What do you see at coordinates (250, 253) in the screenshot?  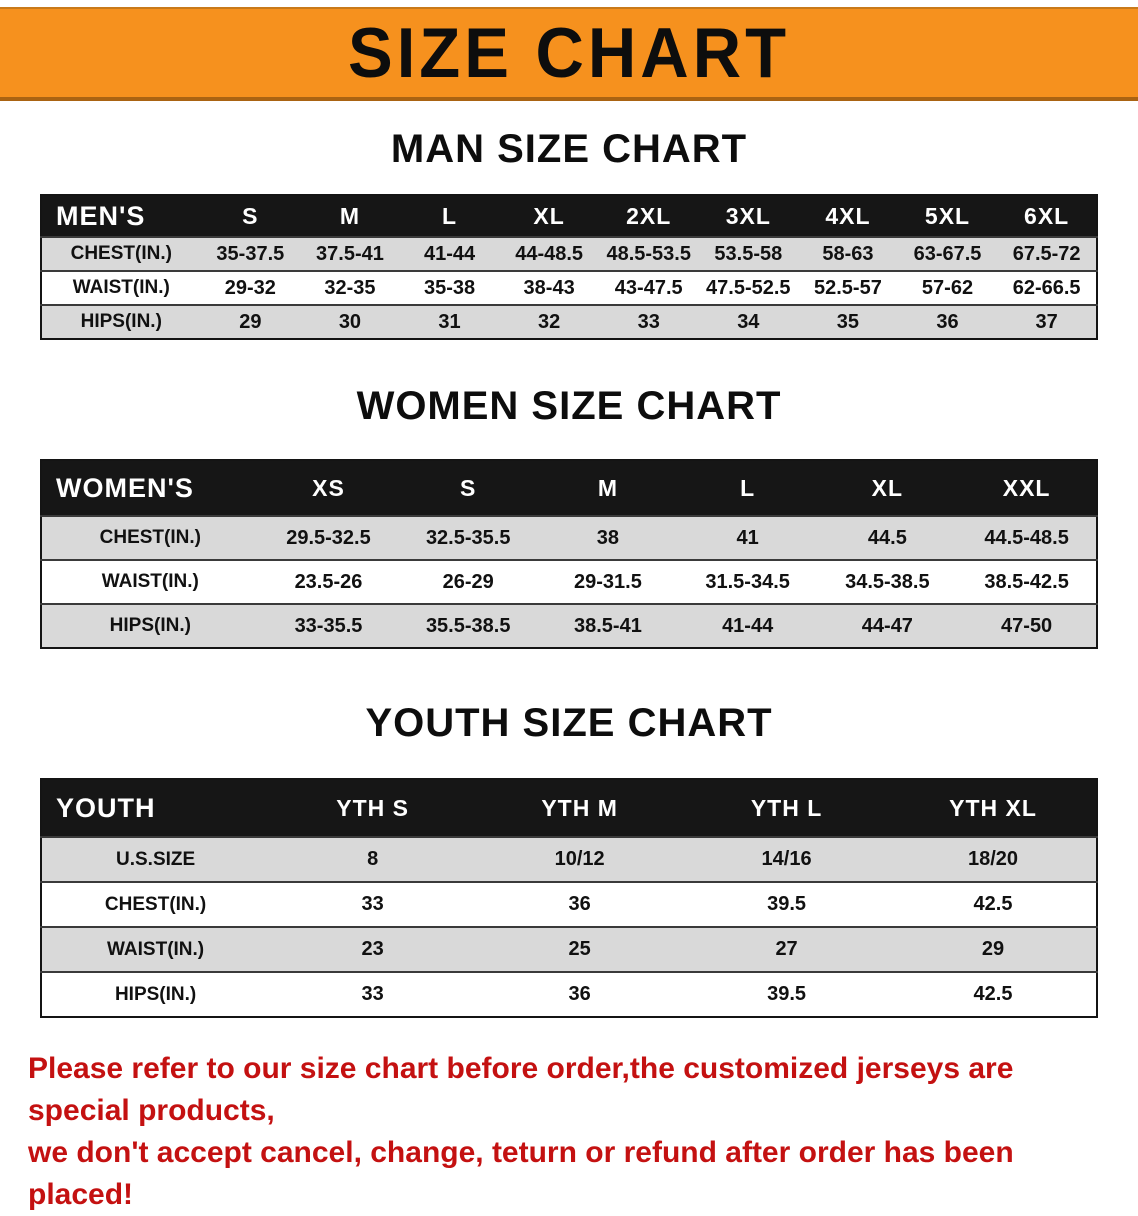 I see `value-cell: 35-37.5` at bounding box center [250, 253].